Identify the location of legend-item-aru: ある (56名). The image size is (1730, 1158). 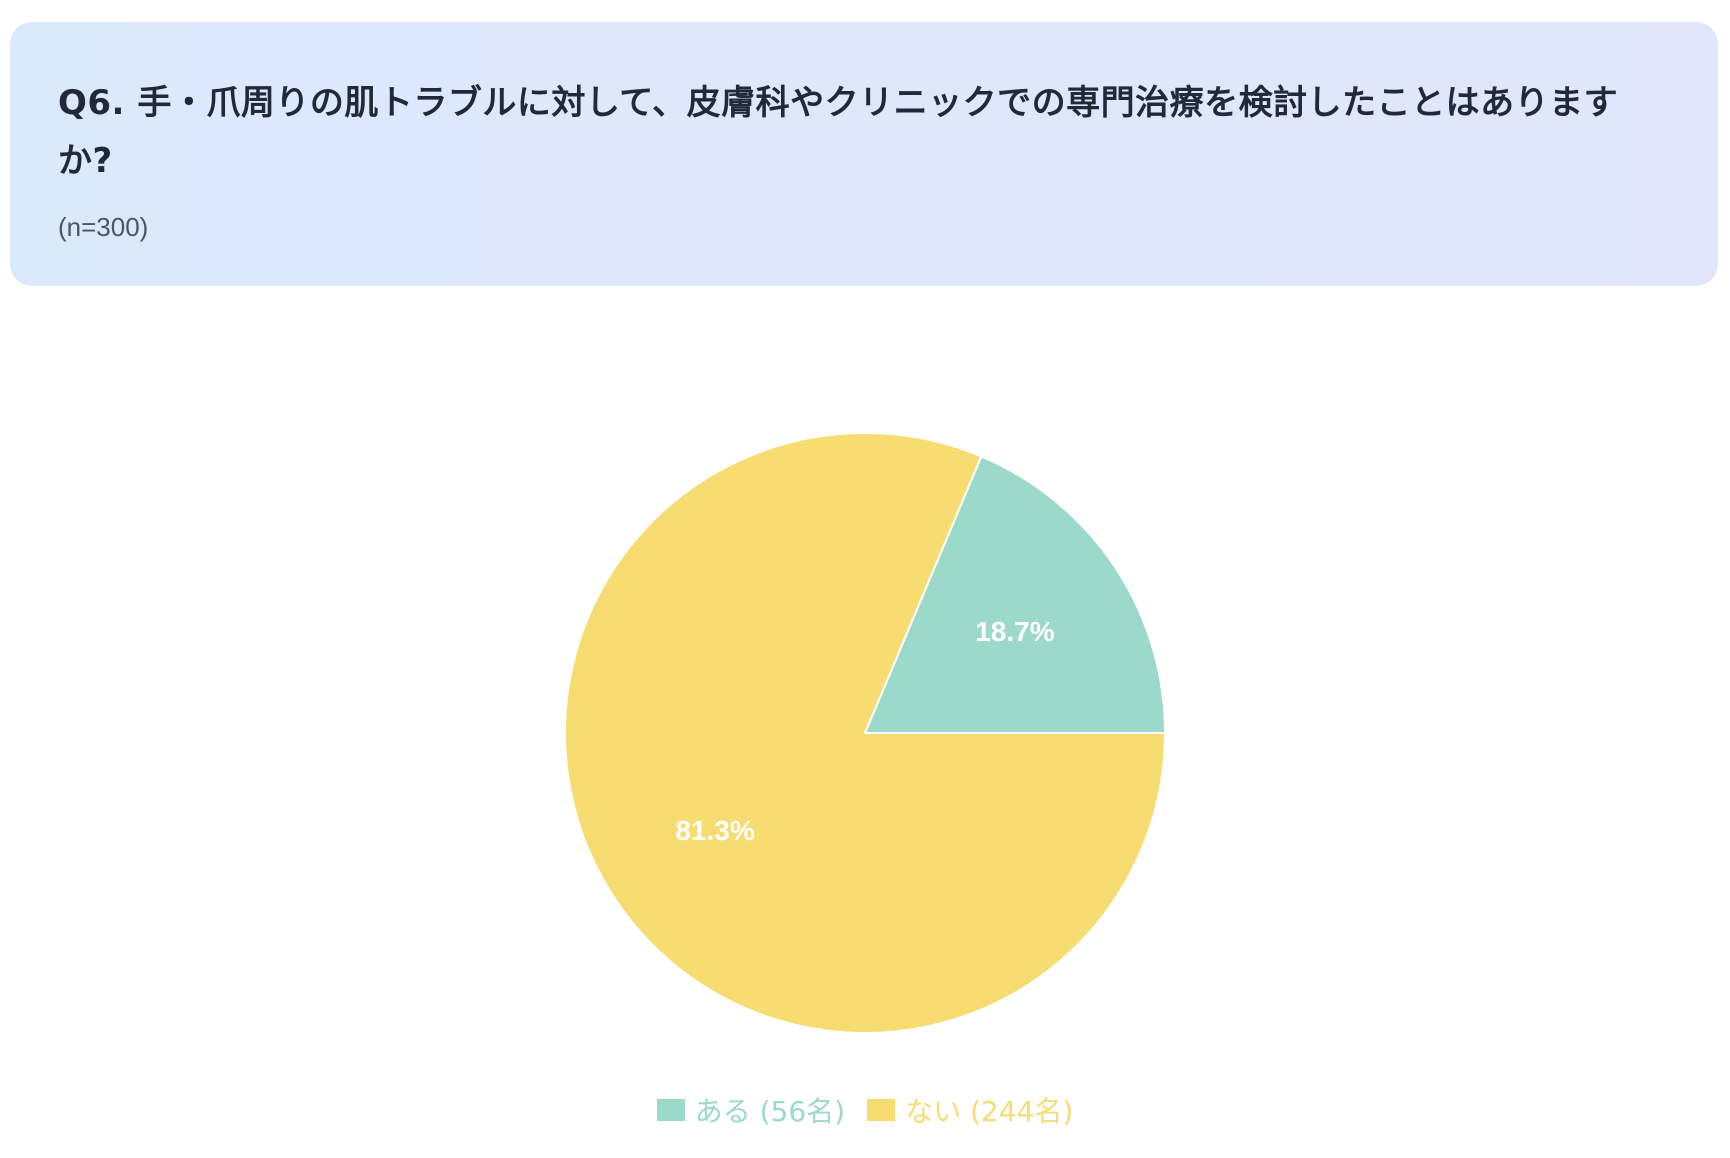
(751, 1110).